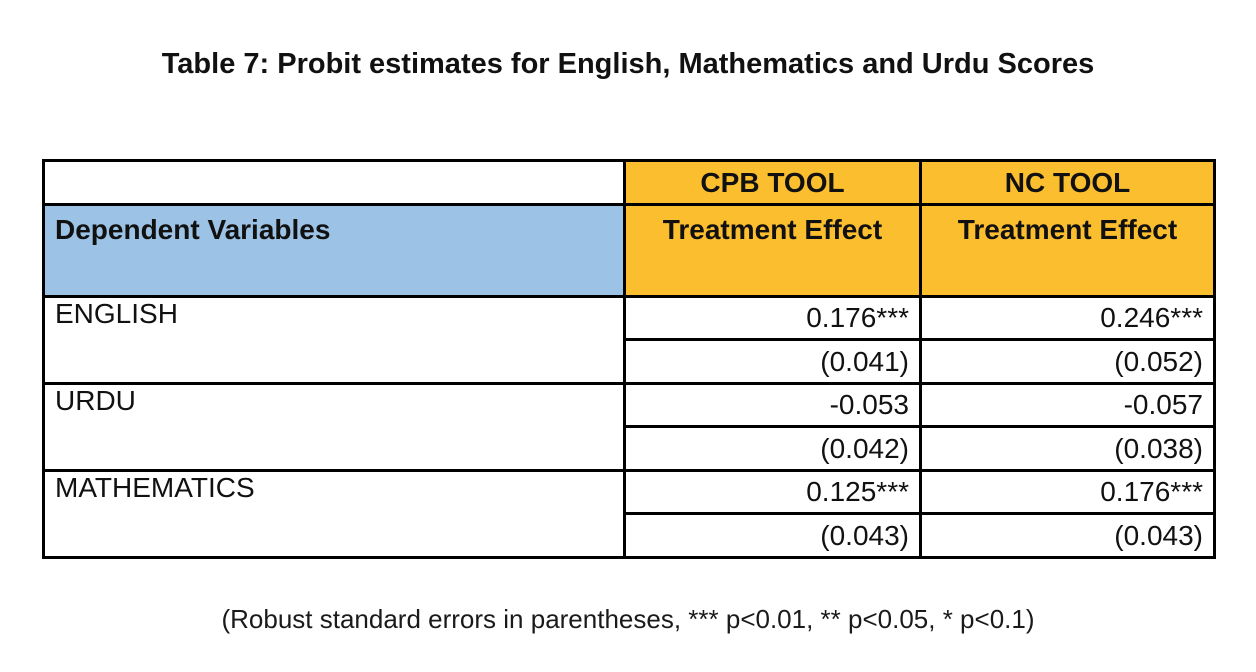 The height and width of the screenshot is (672, 1256). What do you see at coordinates (1067, 405) in the screenshot?
I see `urdu-nc-coefficient: -0.057` at bounding box center [1067, 405].